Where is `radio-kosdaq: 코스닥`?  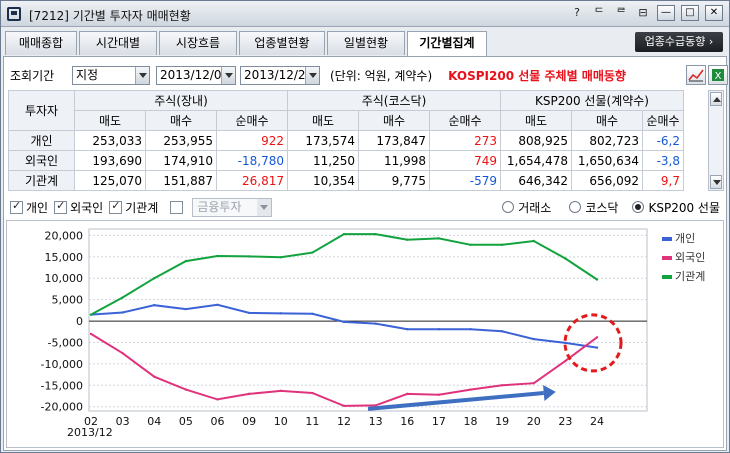 radio-kosdaq: 코스닥 is located at coordinates (593, 207).